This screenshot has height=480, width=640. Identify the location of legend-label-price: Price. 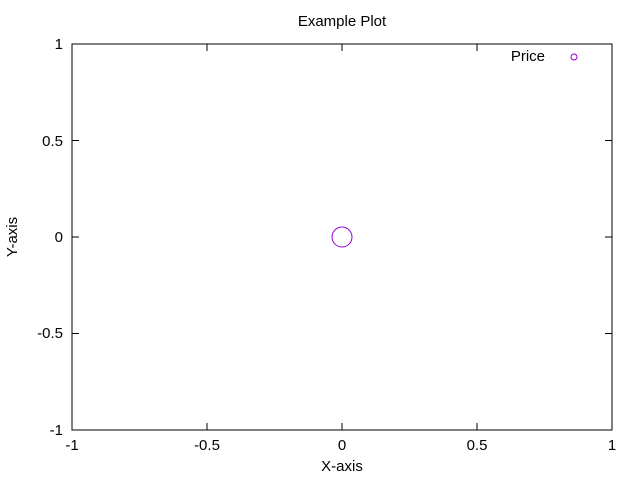
(528, 56).